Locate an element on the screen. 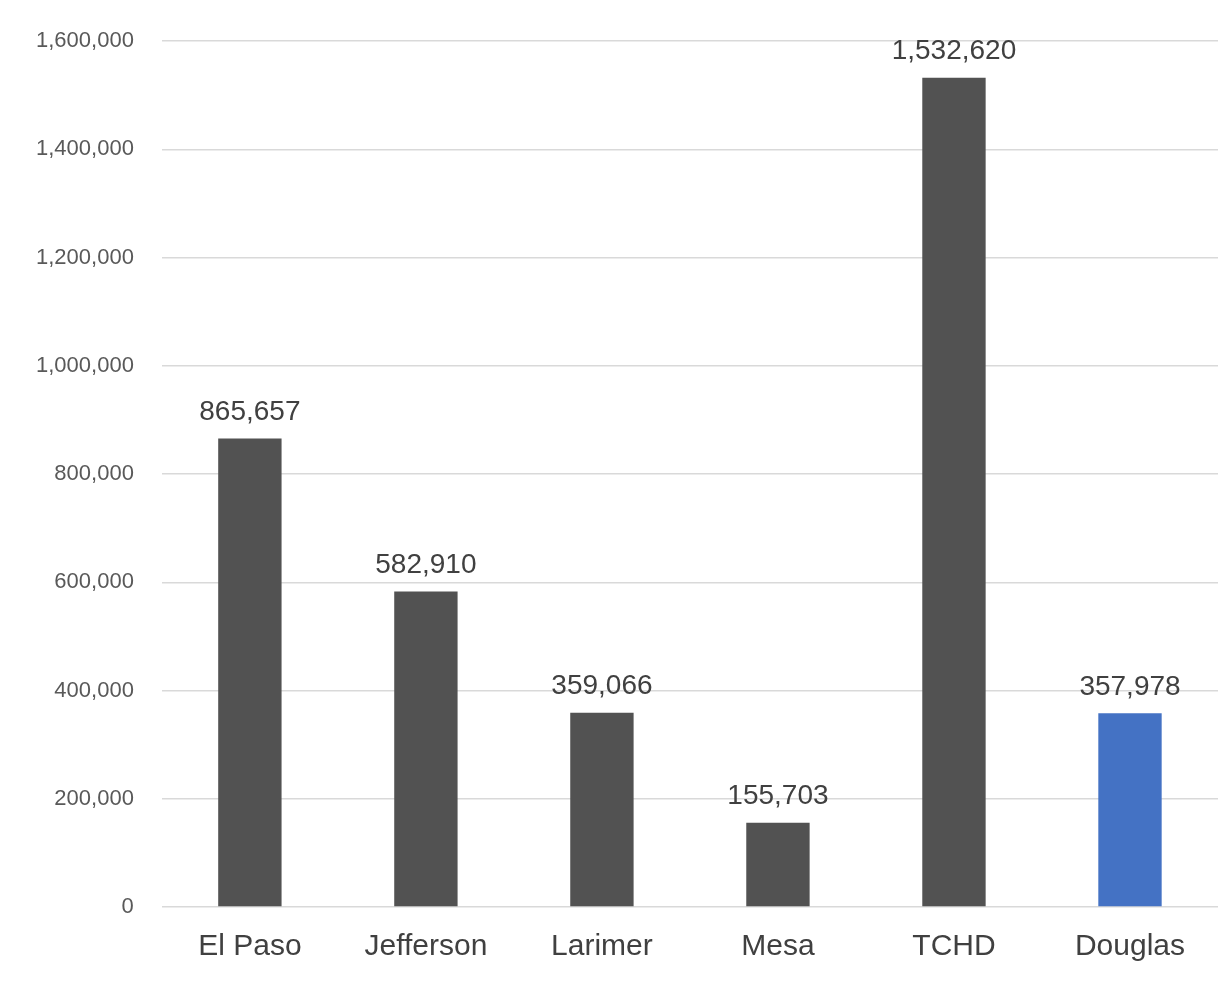 This screenshot has height=993, width=1230. x-tick-label: Douglas is located at coordinates (1130, 945).